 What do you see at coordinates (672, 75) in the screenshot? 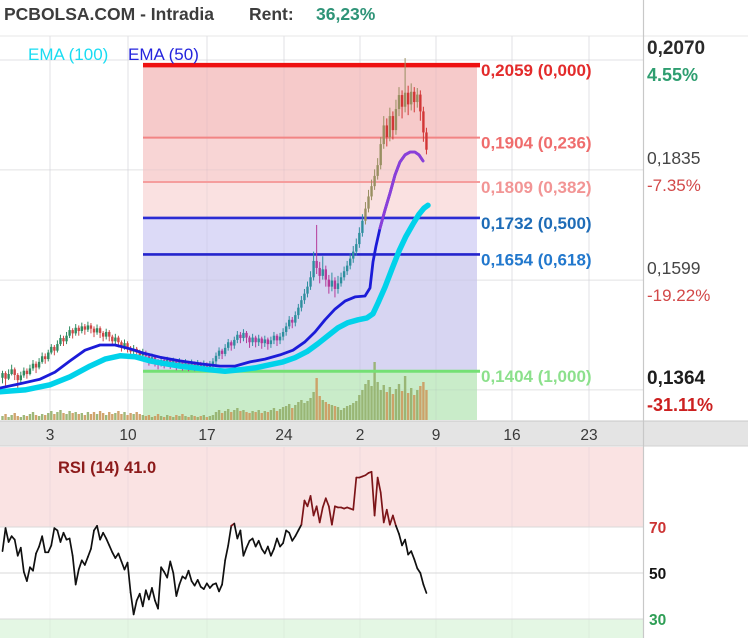
I see `axis-percent-label: 4.55%` at bounding box center [672, 75].